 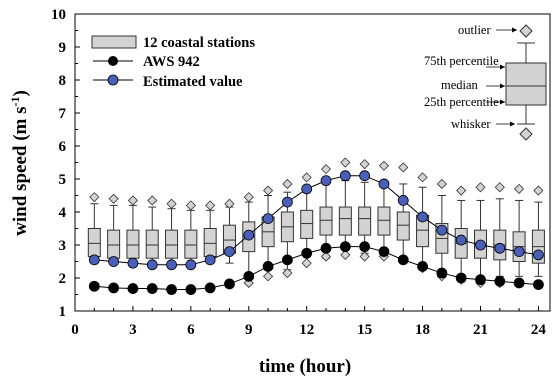 I want to click on key-label-p75: 75th percentile, so click(x=461, y=61).